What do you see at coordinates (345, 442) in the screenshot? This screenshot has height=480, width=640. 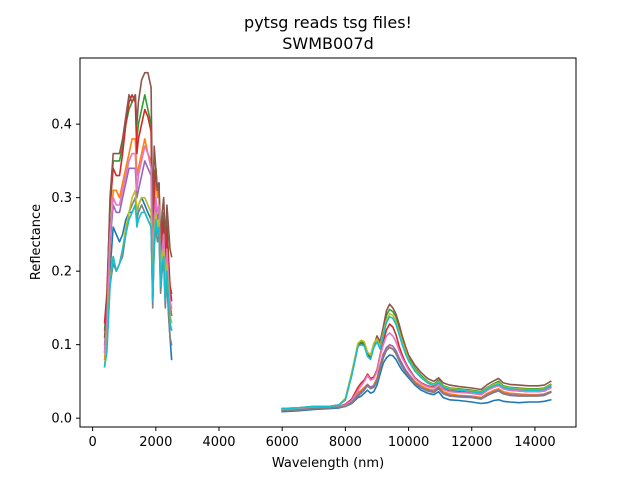 I see `x-tick-label: 8000` at bounding box center [345, 442].